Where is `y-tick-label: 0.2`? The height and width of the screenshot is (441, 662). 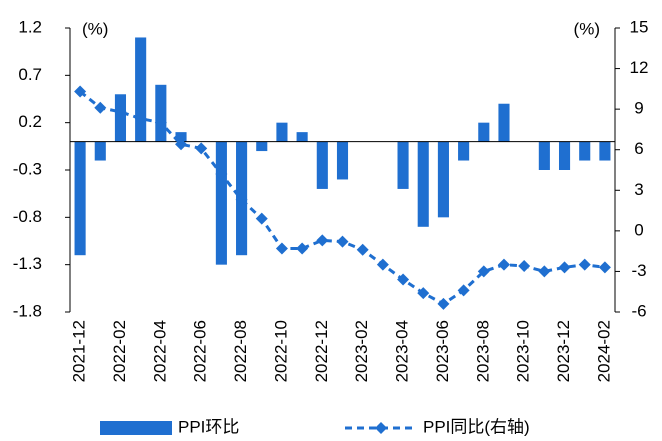 y-tick-label: 0.2 is located at coordinates (30, 121).